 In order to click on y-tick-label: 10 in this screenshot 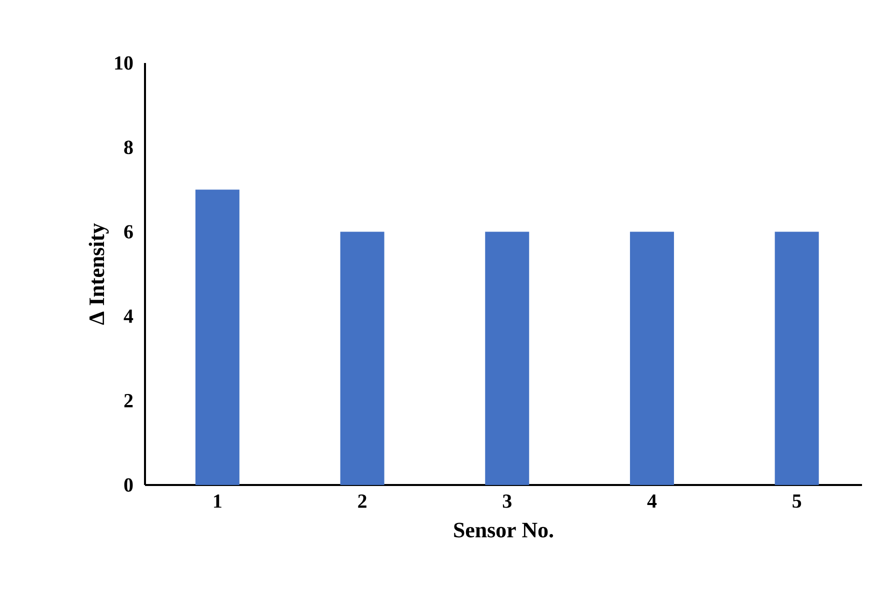, I will do `click(124, 63)`.